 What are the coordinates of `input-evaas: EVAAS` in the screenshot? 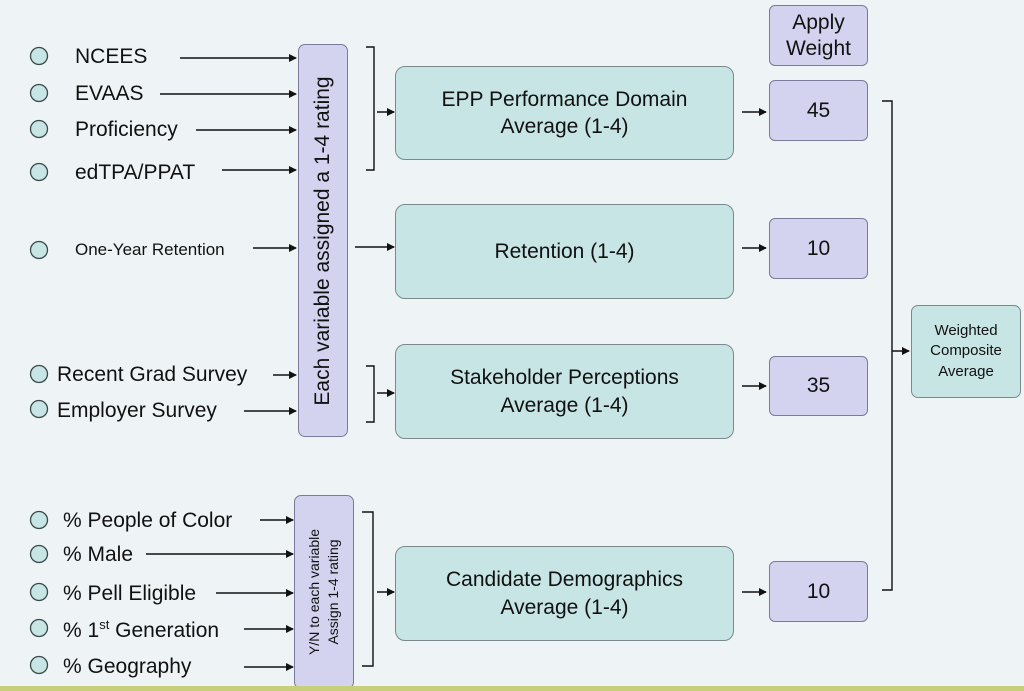 It's located at (109, 93).